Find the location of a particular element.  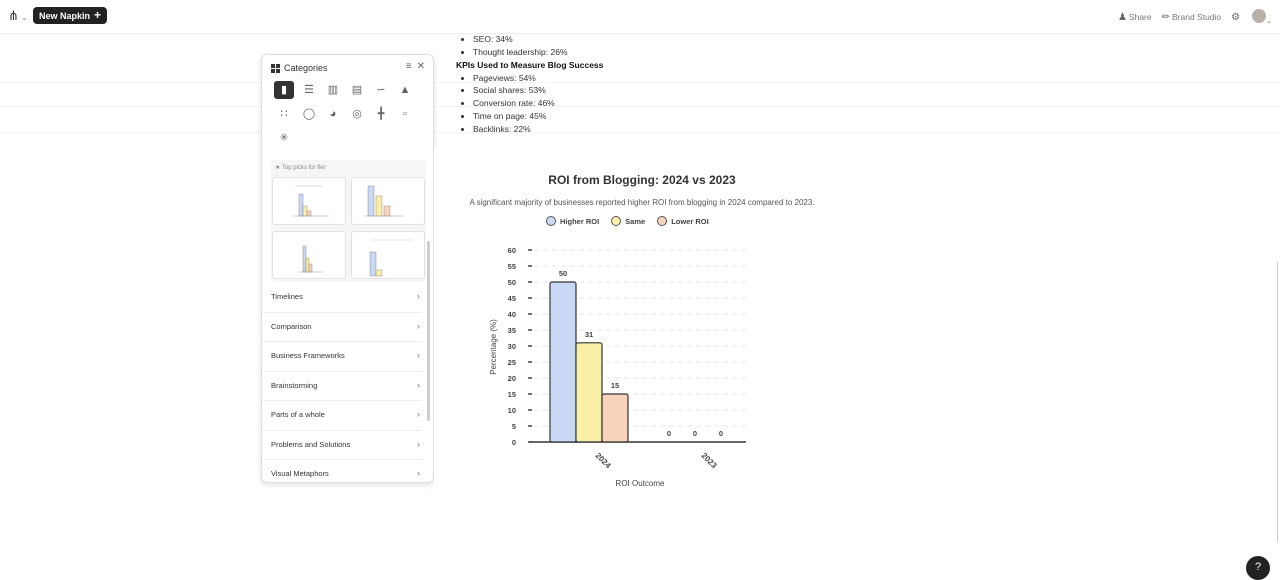

error-bar-icon: ╋ is located at coordinates (381, 114).